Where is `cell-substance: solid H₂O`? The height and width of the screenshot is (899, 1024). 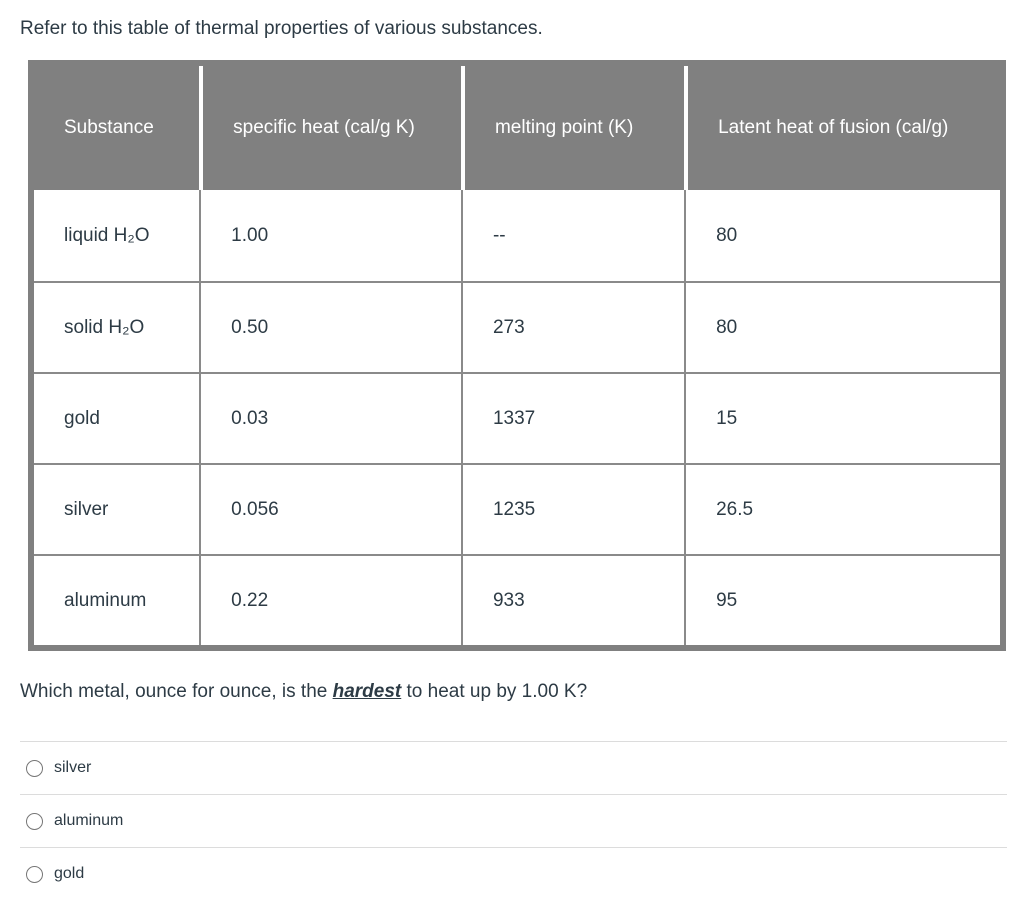 cell-substance: solid H₂O is located at coordinates (117, 326).